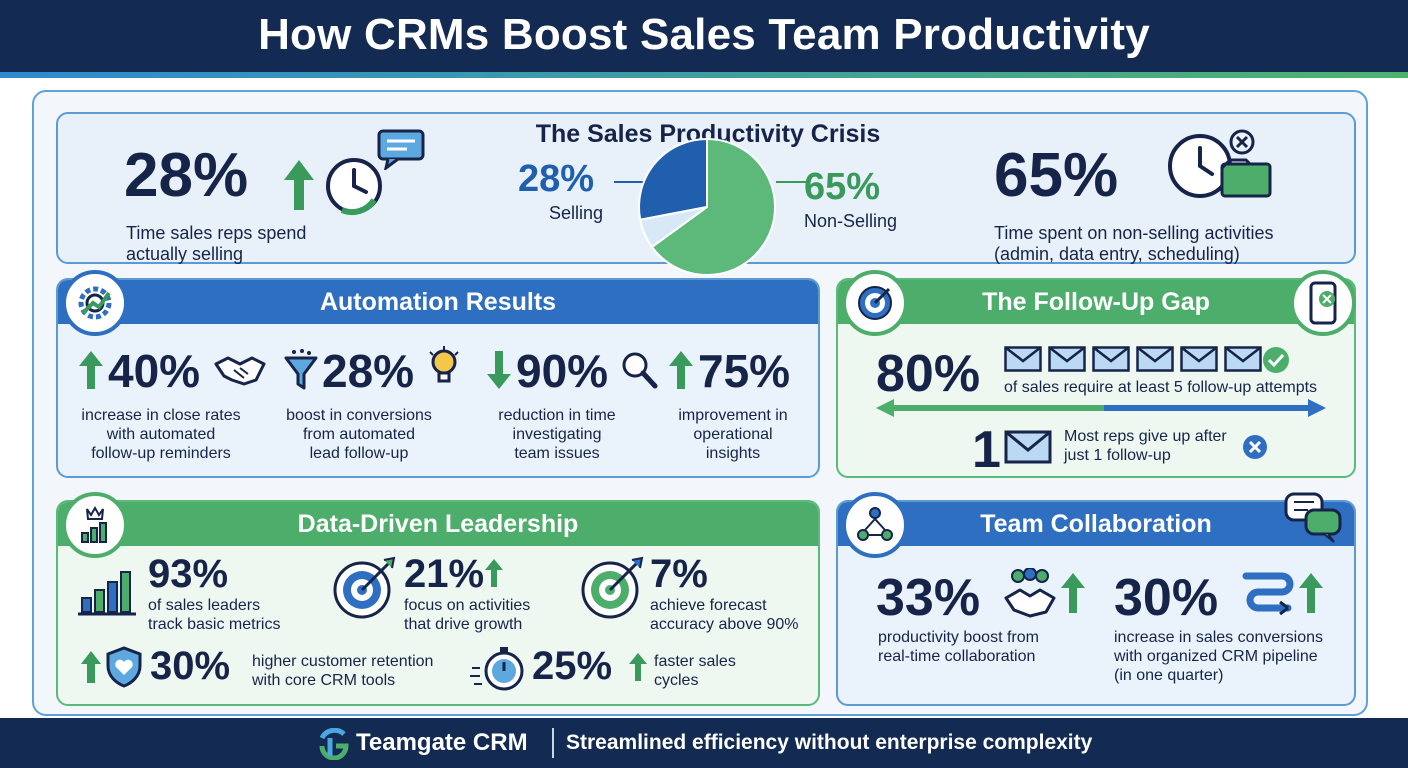 This screenshot has height=768, width=1408. I want to click on automation-desc-1a: increase in close rates, so click(161, 415).